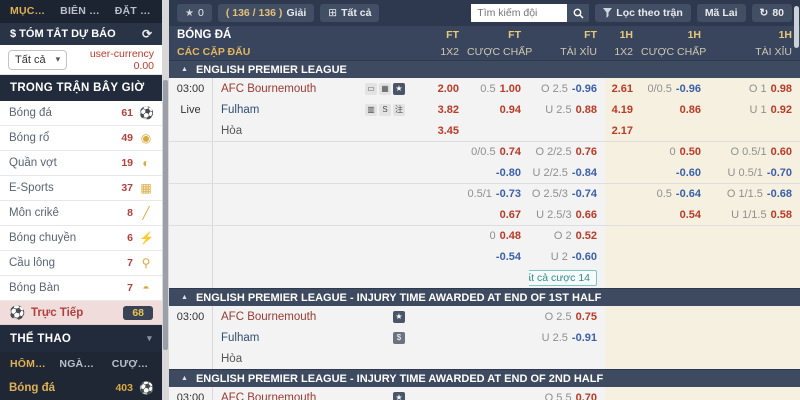  Describe the element at coordinates (754, 172) in the screenshot. I see `odds-cell-hou: U 0.5/1 -0.70` at that location.